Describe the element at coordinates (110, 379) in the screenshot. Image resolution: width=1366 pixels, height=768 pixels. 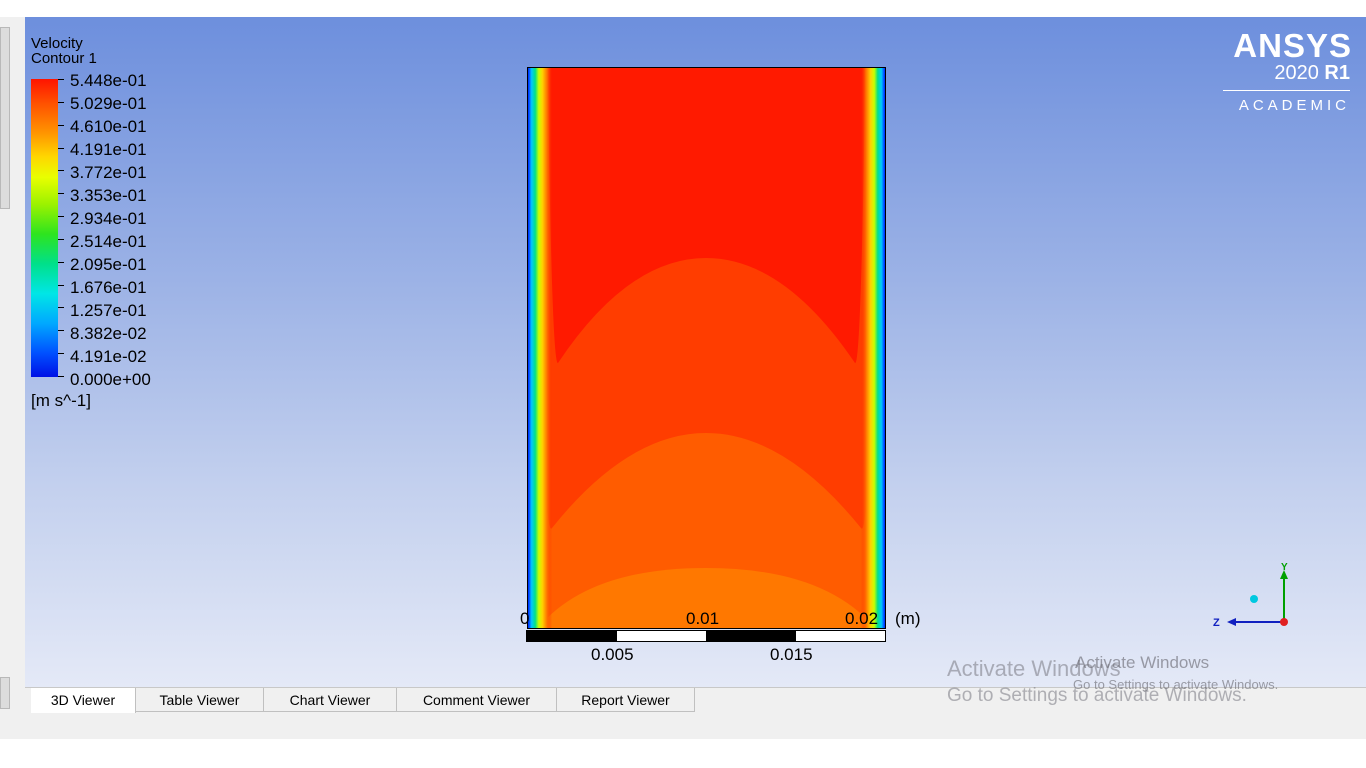
I see `legend-label: 0.000e+00` at that location.